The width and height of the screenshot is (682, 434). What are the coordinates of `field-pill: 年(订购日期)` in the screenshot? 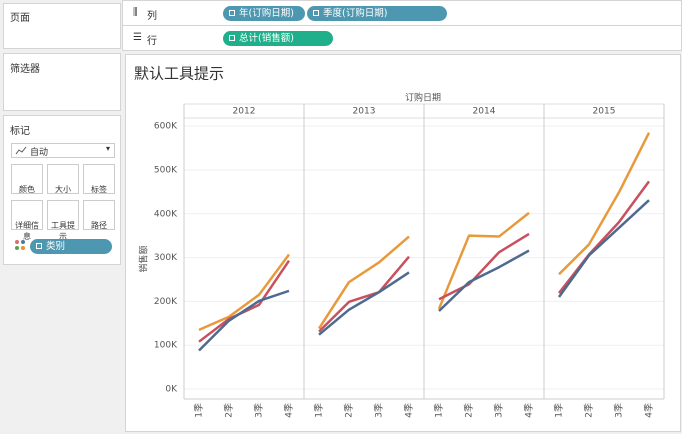 It's located at (264, 13).